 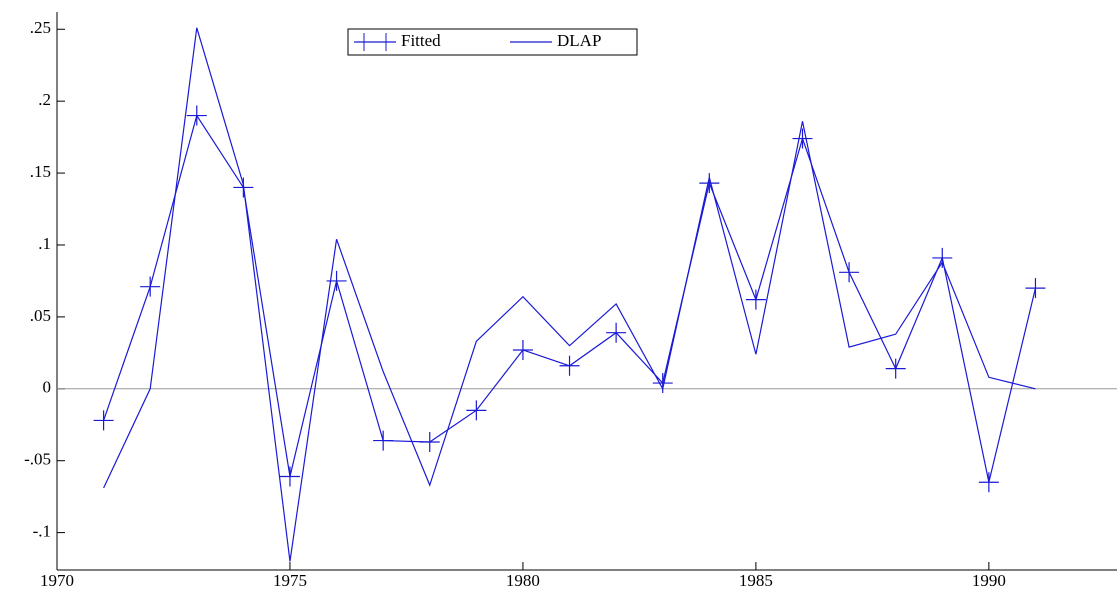 What do you see at coordinates (421, 40) in the screenshot?
I see `legend-label: Fitted` at bounding box center [421, 40].